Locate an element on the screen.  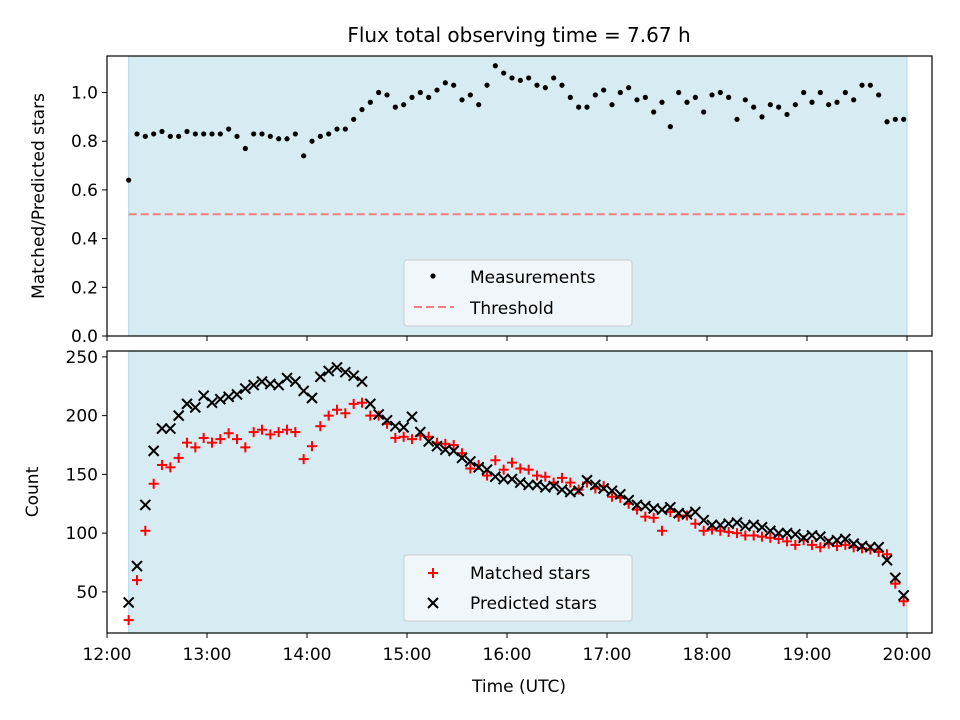
top-legend-box is located at coordinates (518, 293).